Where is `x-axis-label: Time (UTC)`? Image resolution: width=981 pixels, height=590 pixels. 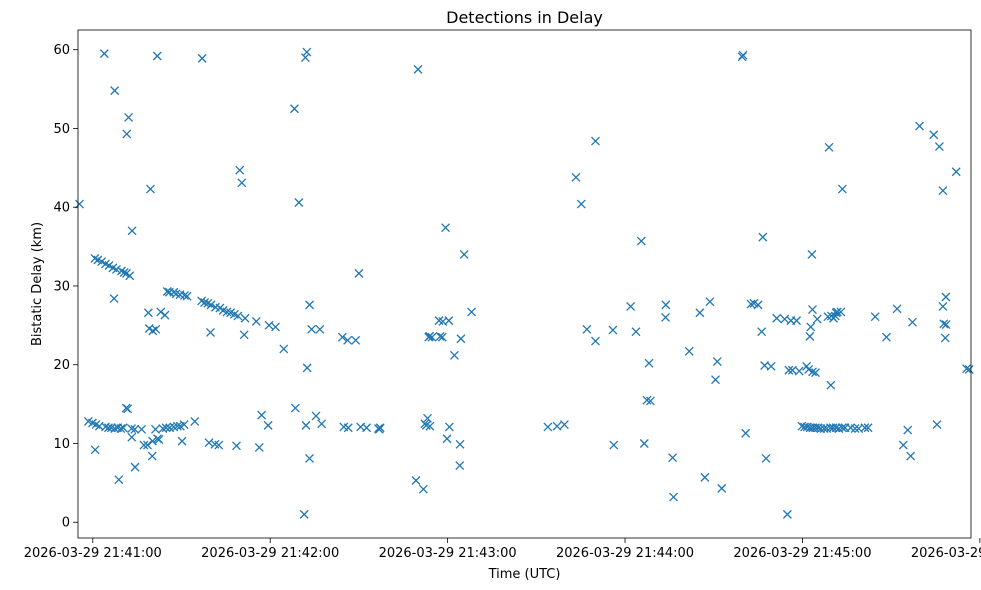
x-axis-label: Time (UTC) is located at coordinates (524, 574).